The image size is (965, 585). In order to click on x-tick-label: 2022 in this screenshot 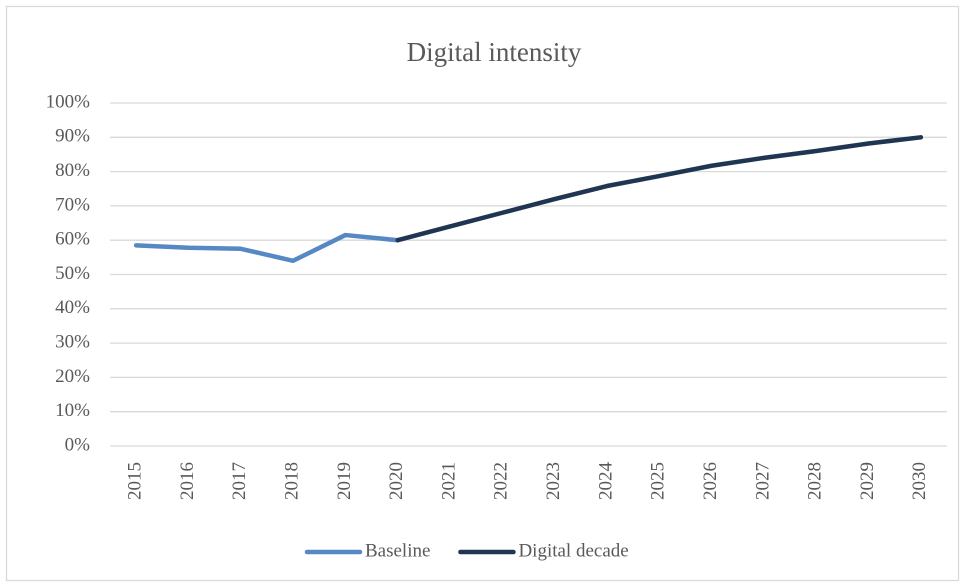, I will do `click(501, 481)`.